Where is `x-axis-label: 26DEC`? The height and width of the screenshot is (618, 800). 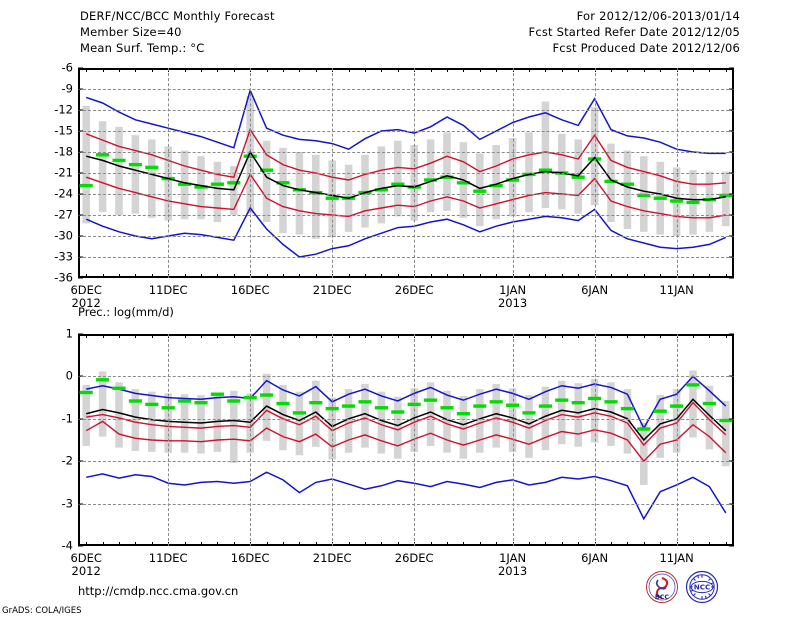
x-axis-label: 26DEC is located at coordinates (414, 558).